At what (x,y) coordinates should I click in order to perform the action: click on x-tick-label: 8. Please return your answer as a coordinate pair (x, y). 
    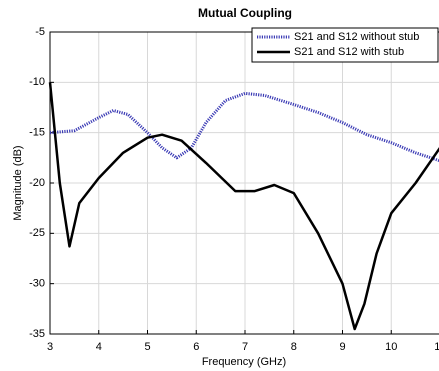
    Looking at the image, I should click on (294, 347).